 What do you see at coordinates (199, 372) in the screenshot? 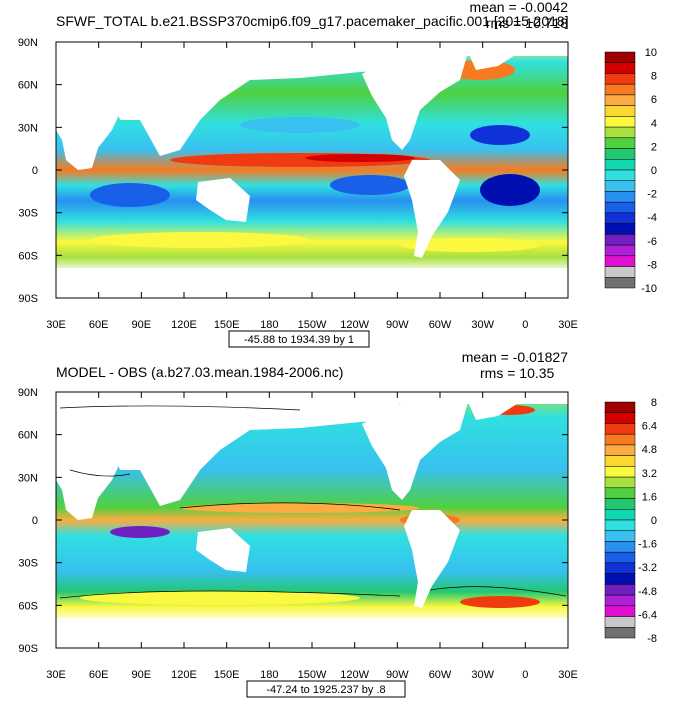
I see `panel-title: MODEL - OBS (a.b27.03.mean.1984-2006.nc)` at bounding box center [199, 372].